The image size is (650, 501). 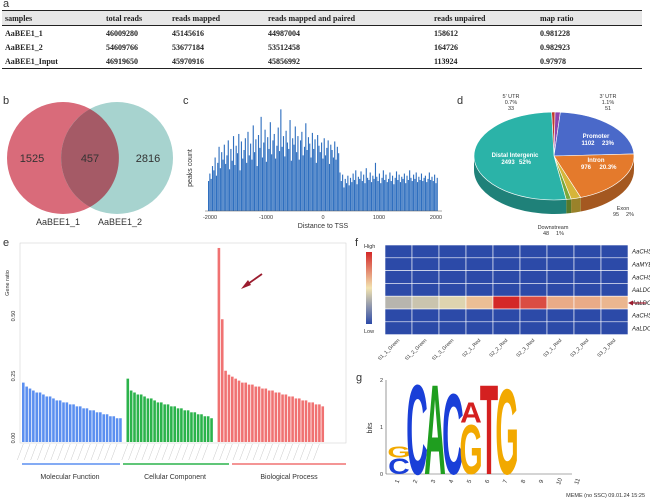 I want to click on pie-slice, so click(x=520, y=156).